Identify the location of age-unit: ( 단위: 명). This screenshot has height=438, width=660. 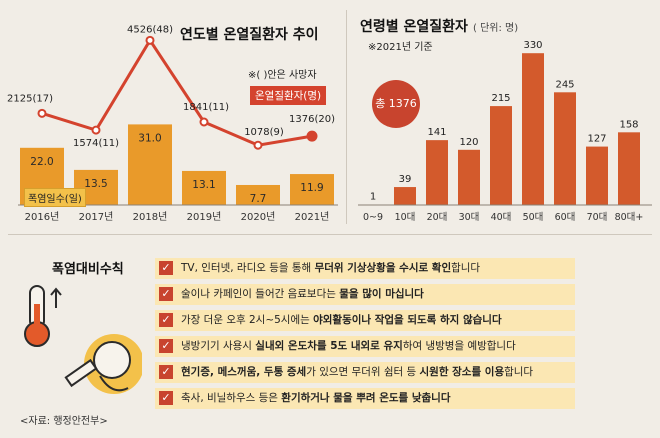
(496, 28).